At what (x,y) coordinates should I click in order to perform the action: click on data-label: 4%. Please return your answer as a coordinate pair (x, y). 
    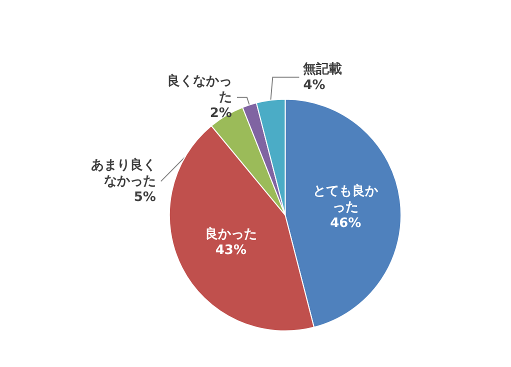
    Looking at the image, I should click on (314, 85).